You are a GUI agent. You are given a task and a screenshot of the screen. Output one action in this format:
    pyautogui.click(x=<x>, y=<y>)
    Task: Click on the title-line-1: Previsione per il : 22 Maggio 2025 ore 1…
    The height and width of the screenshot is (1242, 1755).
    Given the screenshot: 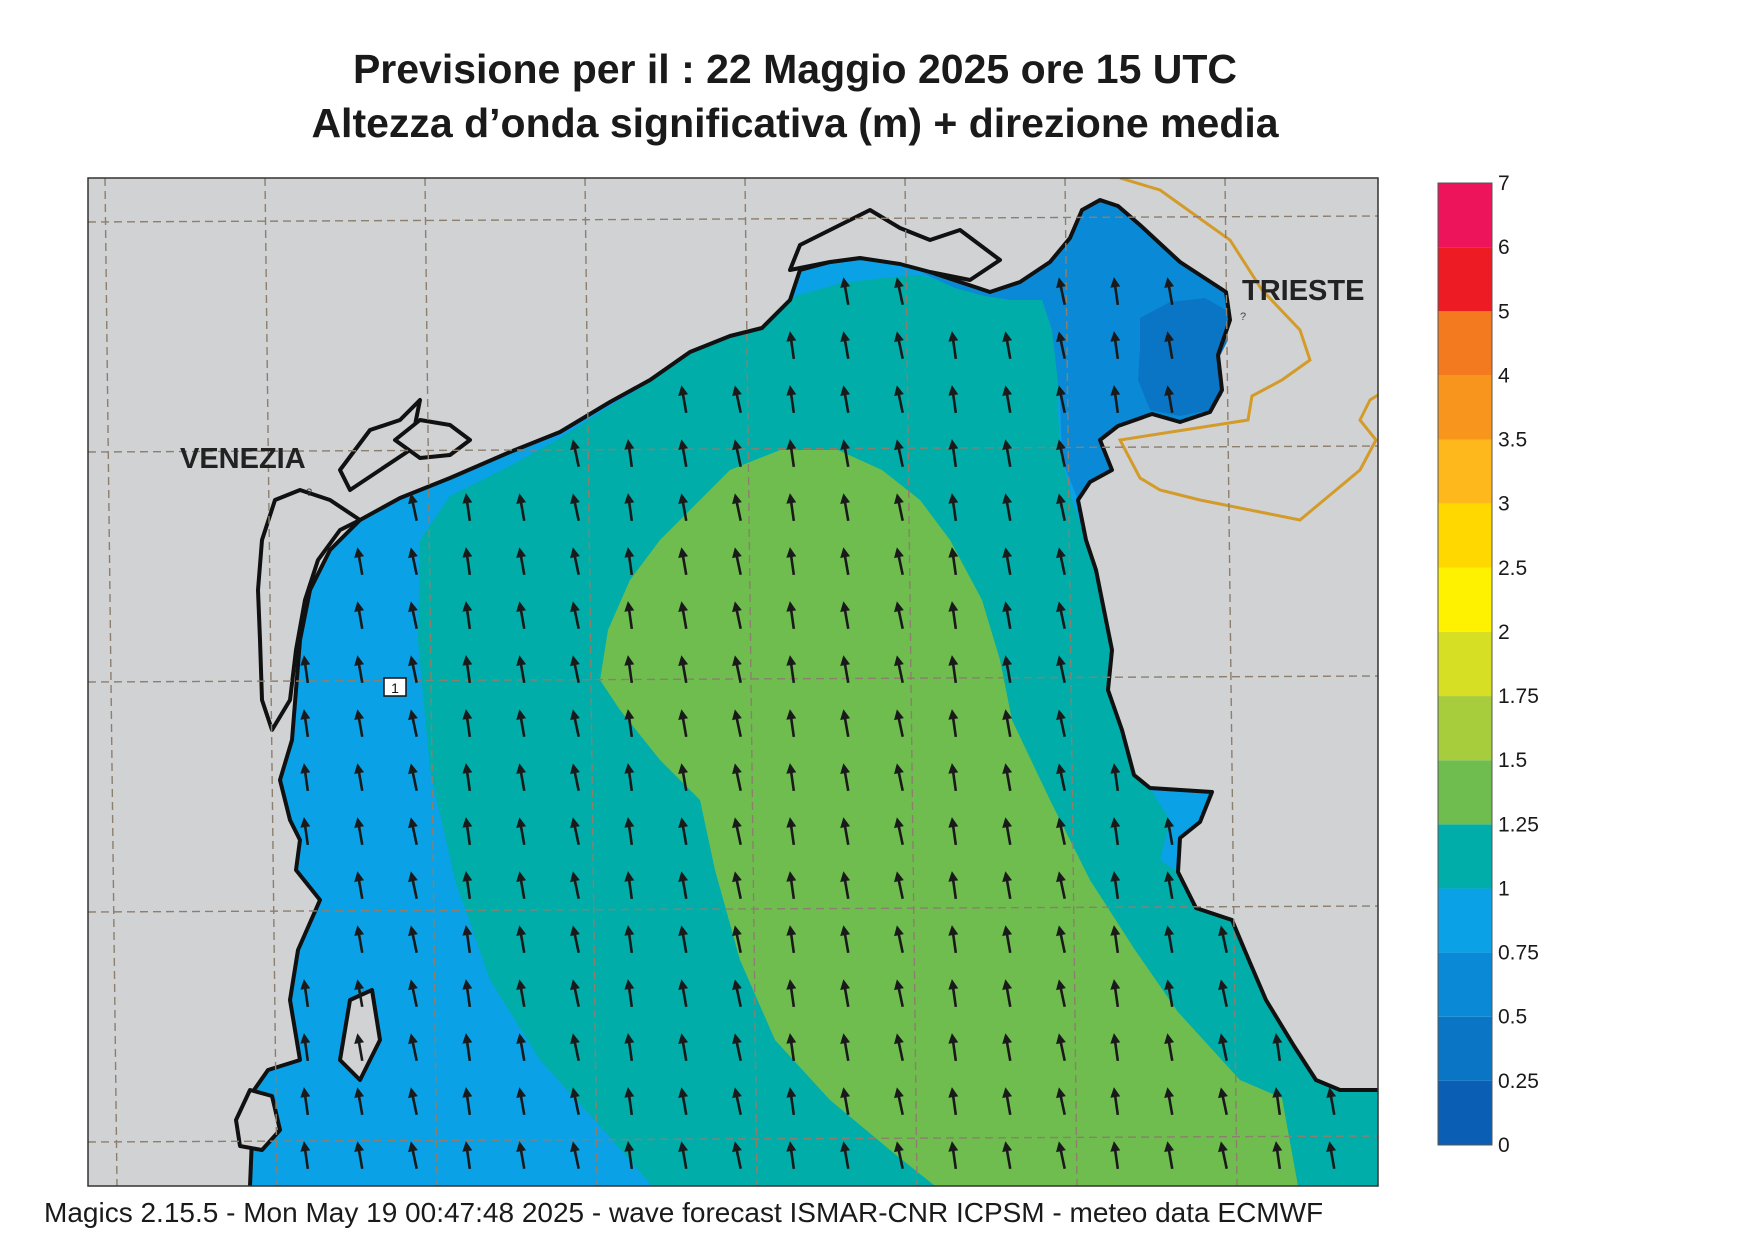 What is the action you would take?
    pyautogui.click(x=795, y=69)
    